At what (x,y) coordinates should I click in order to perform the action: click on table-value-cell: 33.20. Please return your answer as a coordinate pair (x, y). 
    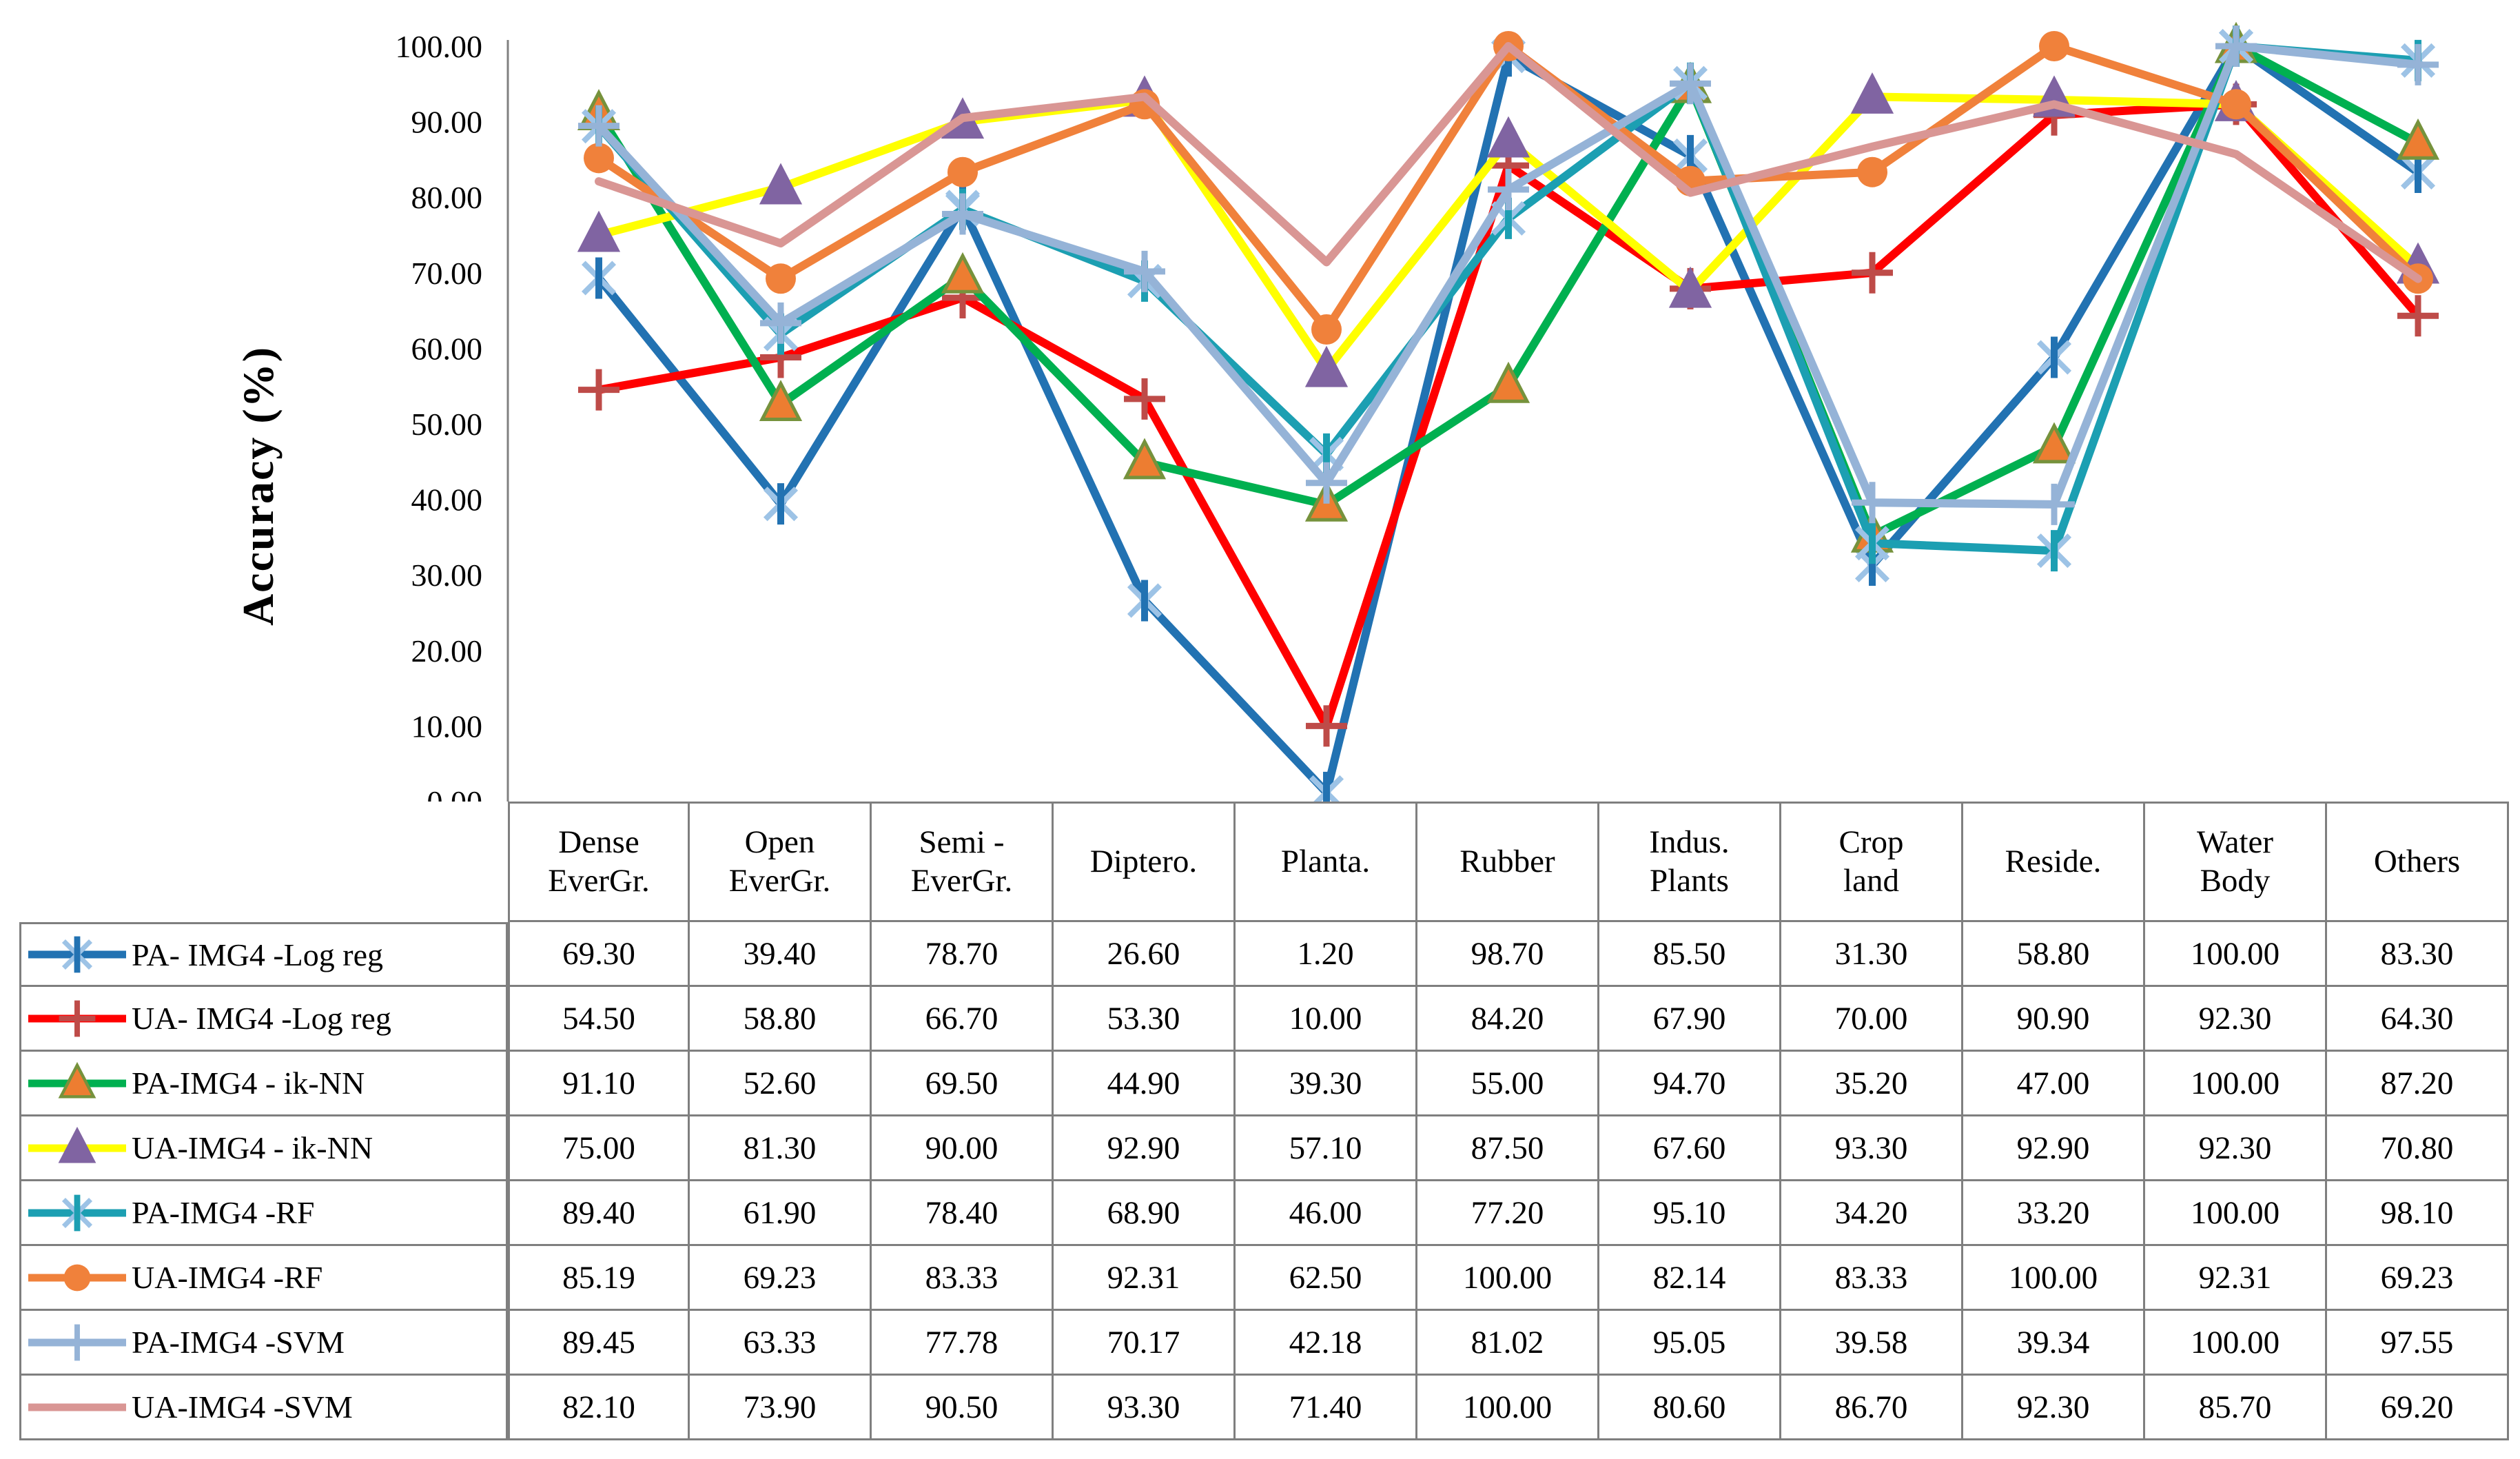
    Looking at the image, I should click on (2054, 1213).